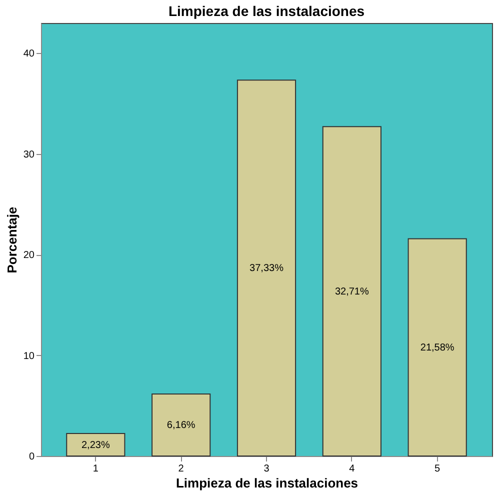 The height and width of the screenshot is (495, 497). I want to click on x-tick-label: 1, so click(95, 469).